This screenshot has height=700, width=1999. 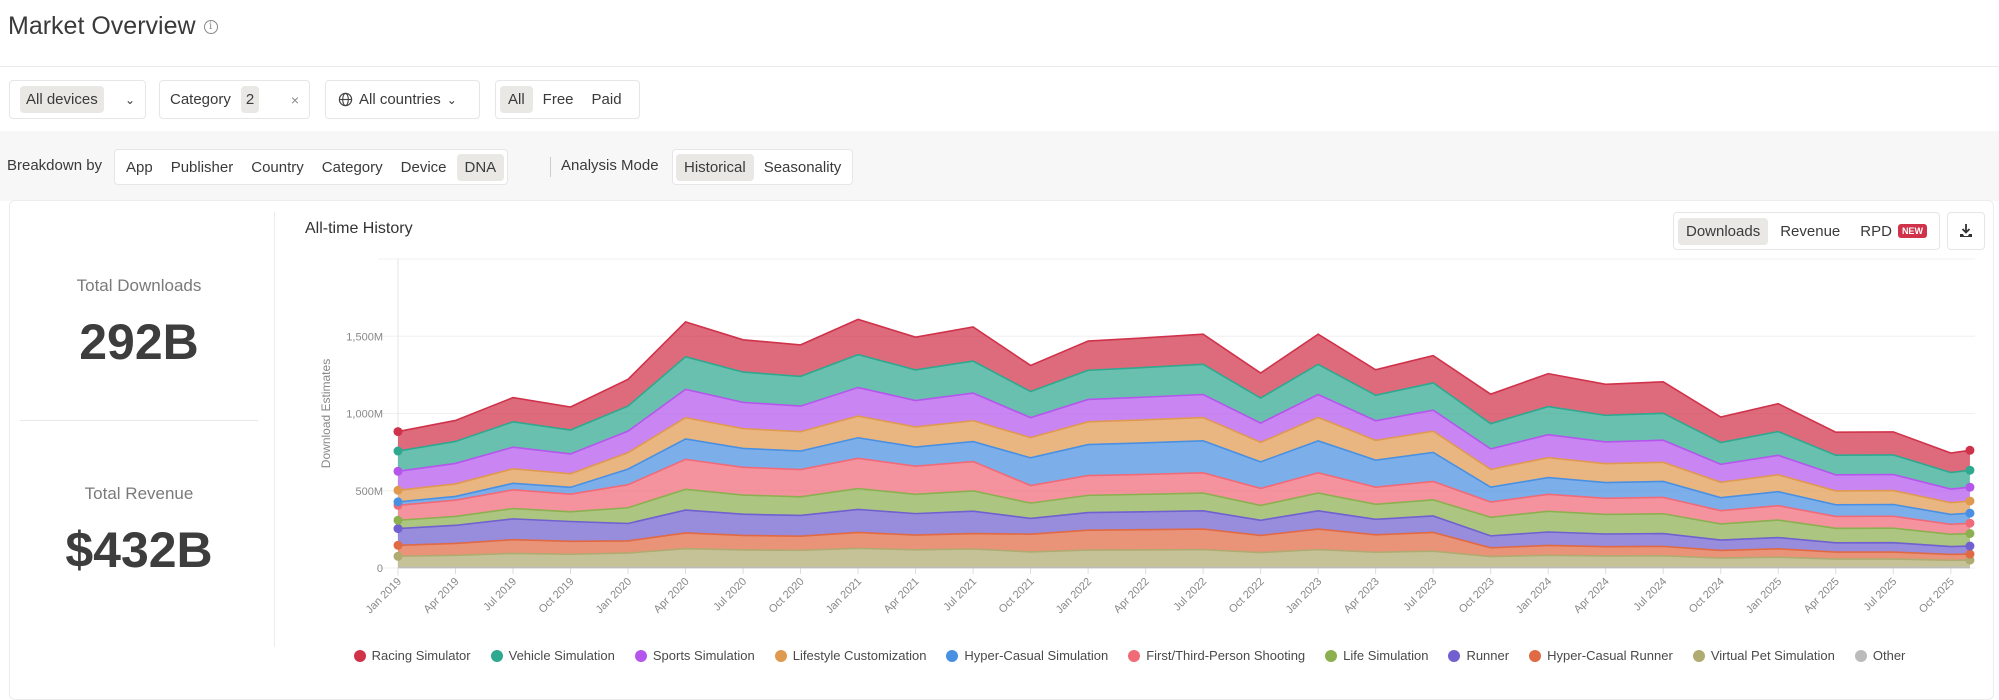 I want to click on legend-label: Sports Simulation, so click(x=704, y=655).